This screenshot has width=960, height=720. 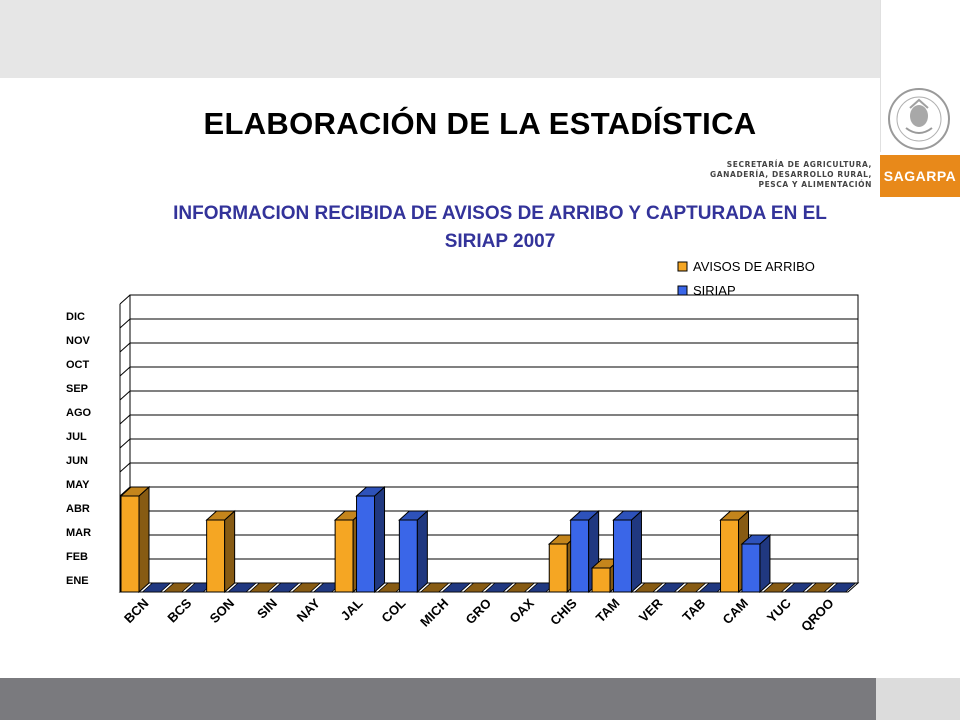 What do you see at coordinates (79, 413) in the screenshot?
I see `y-tick-label: AGO` at bounding box center [79, 413].